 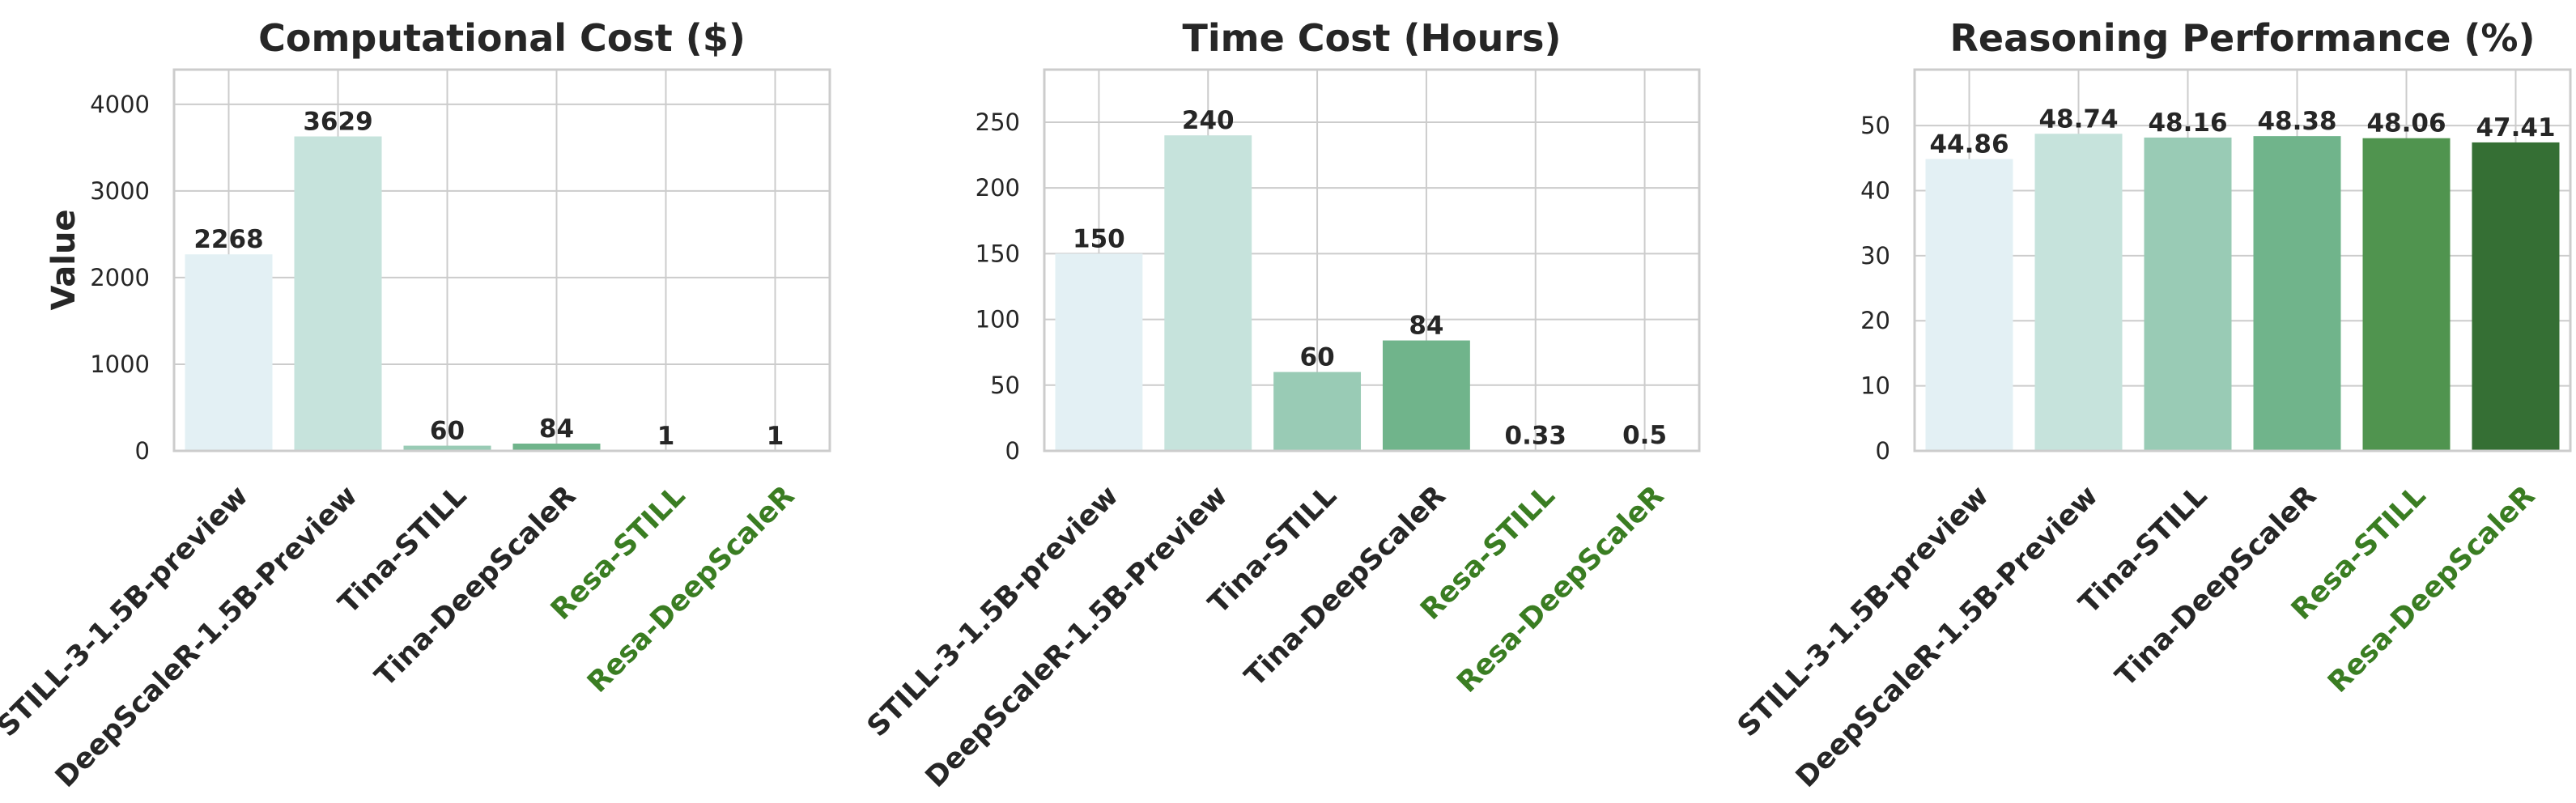 What do you see at coordinates (120, 364) in the screenshot?
I see `y-tick-label: 1000` at bounding box center [120, 364].